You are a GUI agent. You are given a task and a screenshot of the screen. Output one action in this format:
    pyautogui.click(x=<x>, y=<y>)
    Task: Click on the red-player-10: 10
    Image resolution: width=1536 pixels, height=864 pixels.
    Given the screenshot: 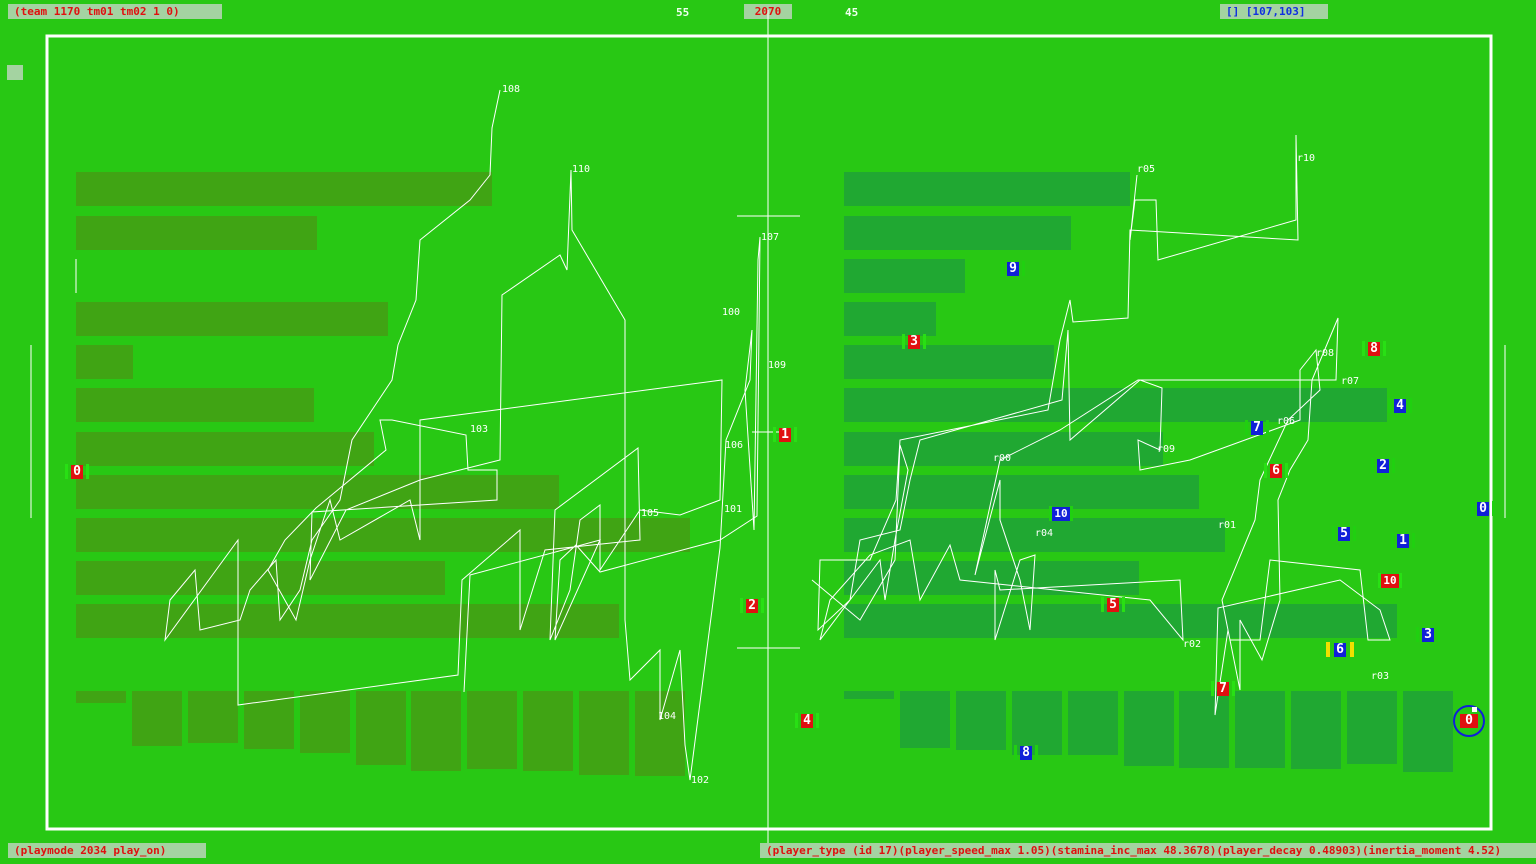 What is the action you would take?
    pyautogui.click(x=1390, y=580)
    